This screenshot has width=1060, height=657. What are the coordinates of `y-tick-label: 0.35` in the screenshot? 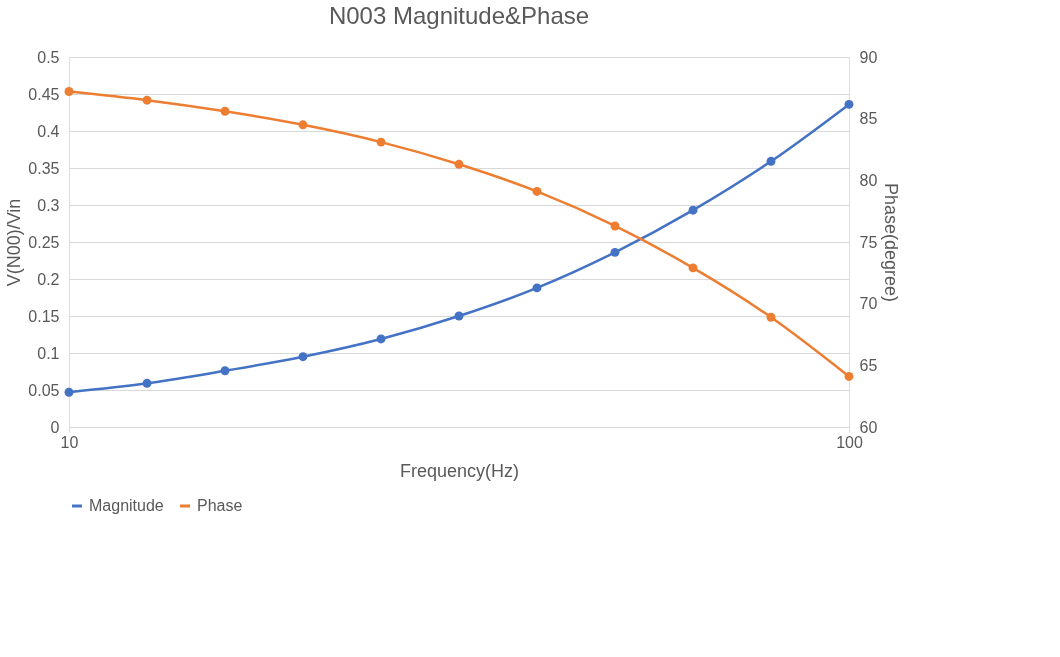 It's located at (44, 168).